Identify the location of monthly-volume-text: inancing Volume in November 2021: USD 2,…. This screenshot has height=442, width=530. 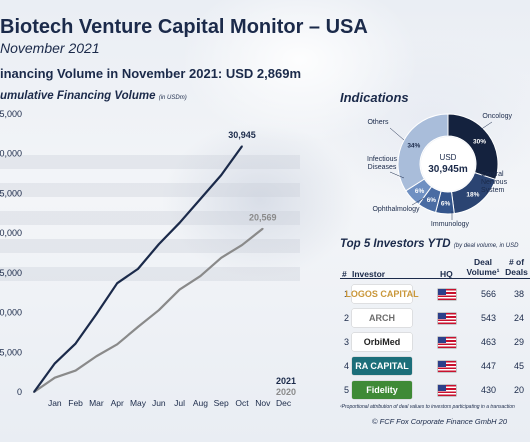
(151, 73).